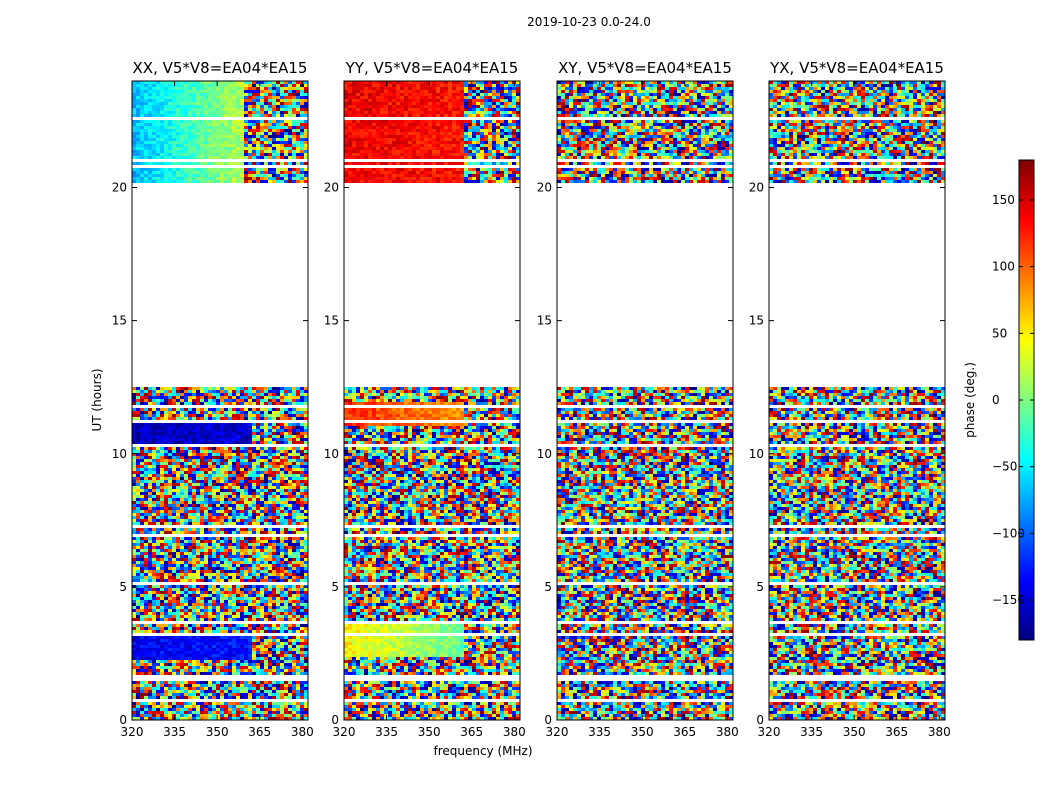 The width and height of the screenshot is (1050, 800). Describe the element at coordinates (220, 68) in the screenshot. I see `panel-title: XX, V5*V8=EA04*EA15` at that location.